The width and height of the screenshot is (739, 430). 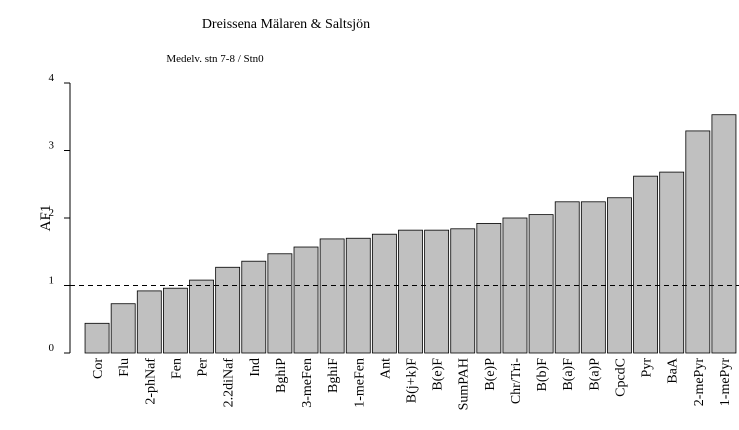 I want to click on x-tick-label: 1-mePyr, so click(x=725, y=382).